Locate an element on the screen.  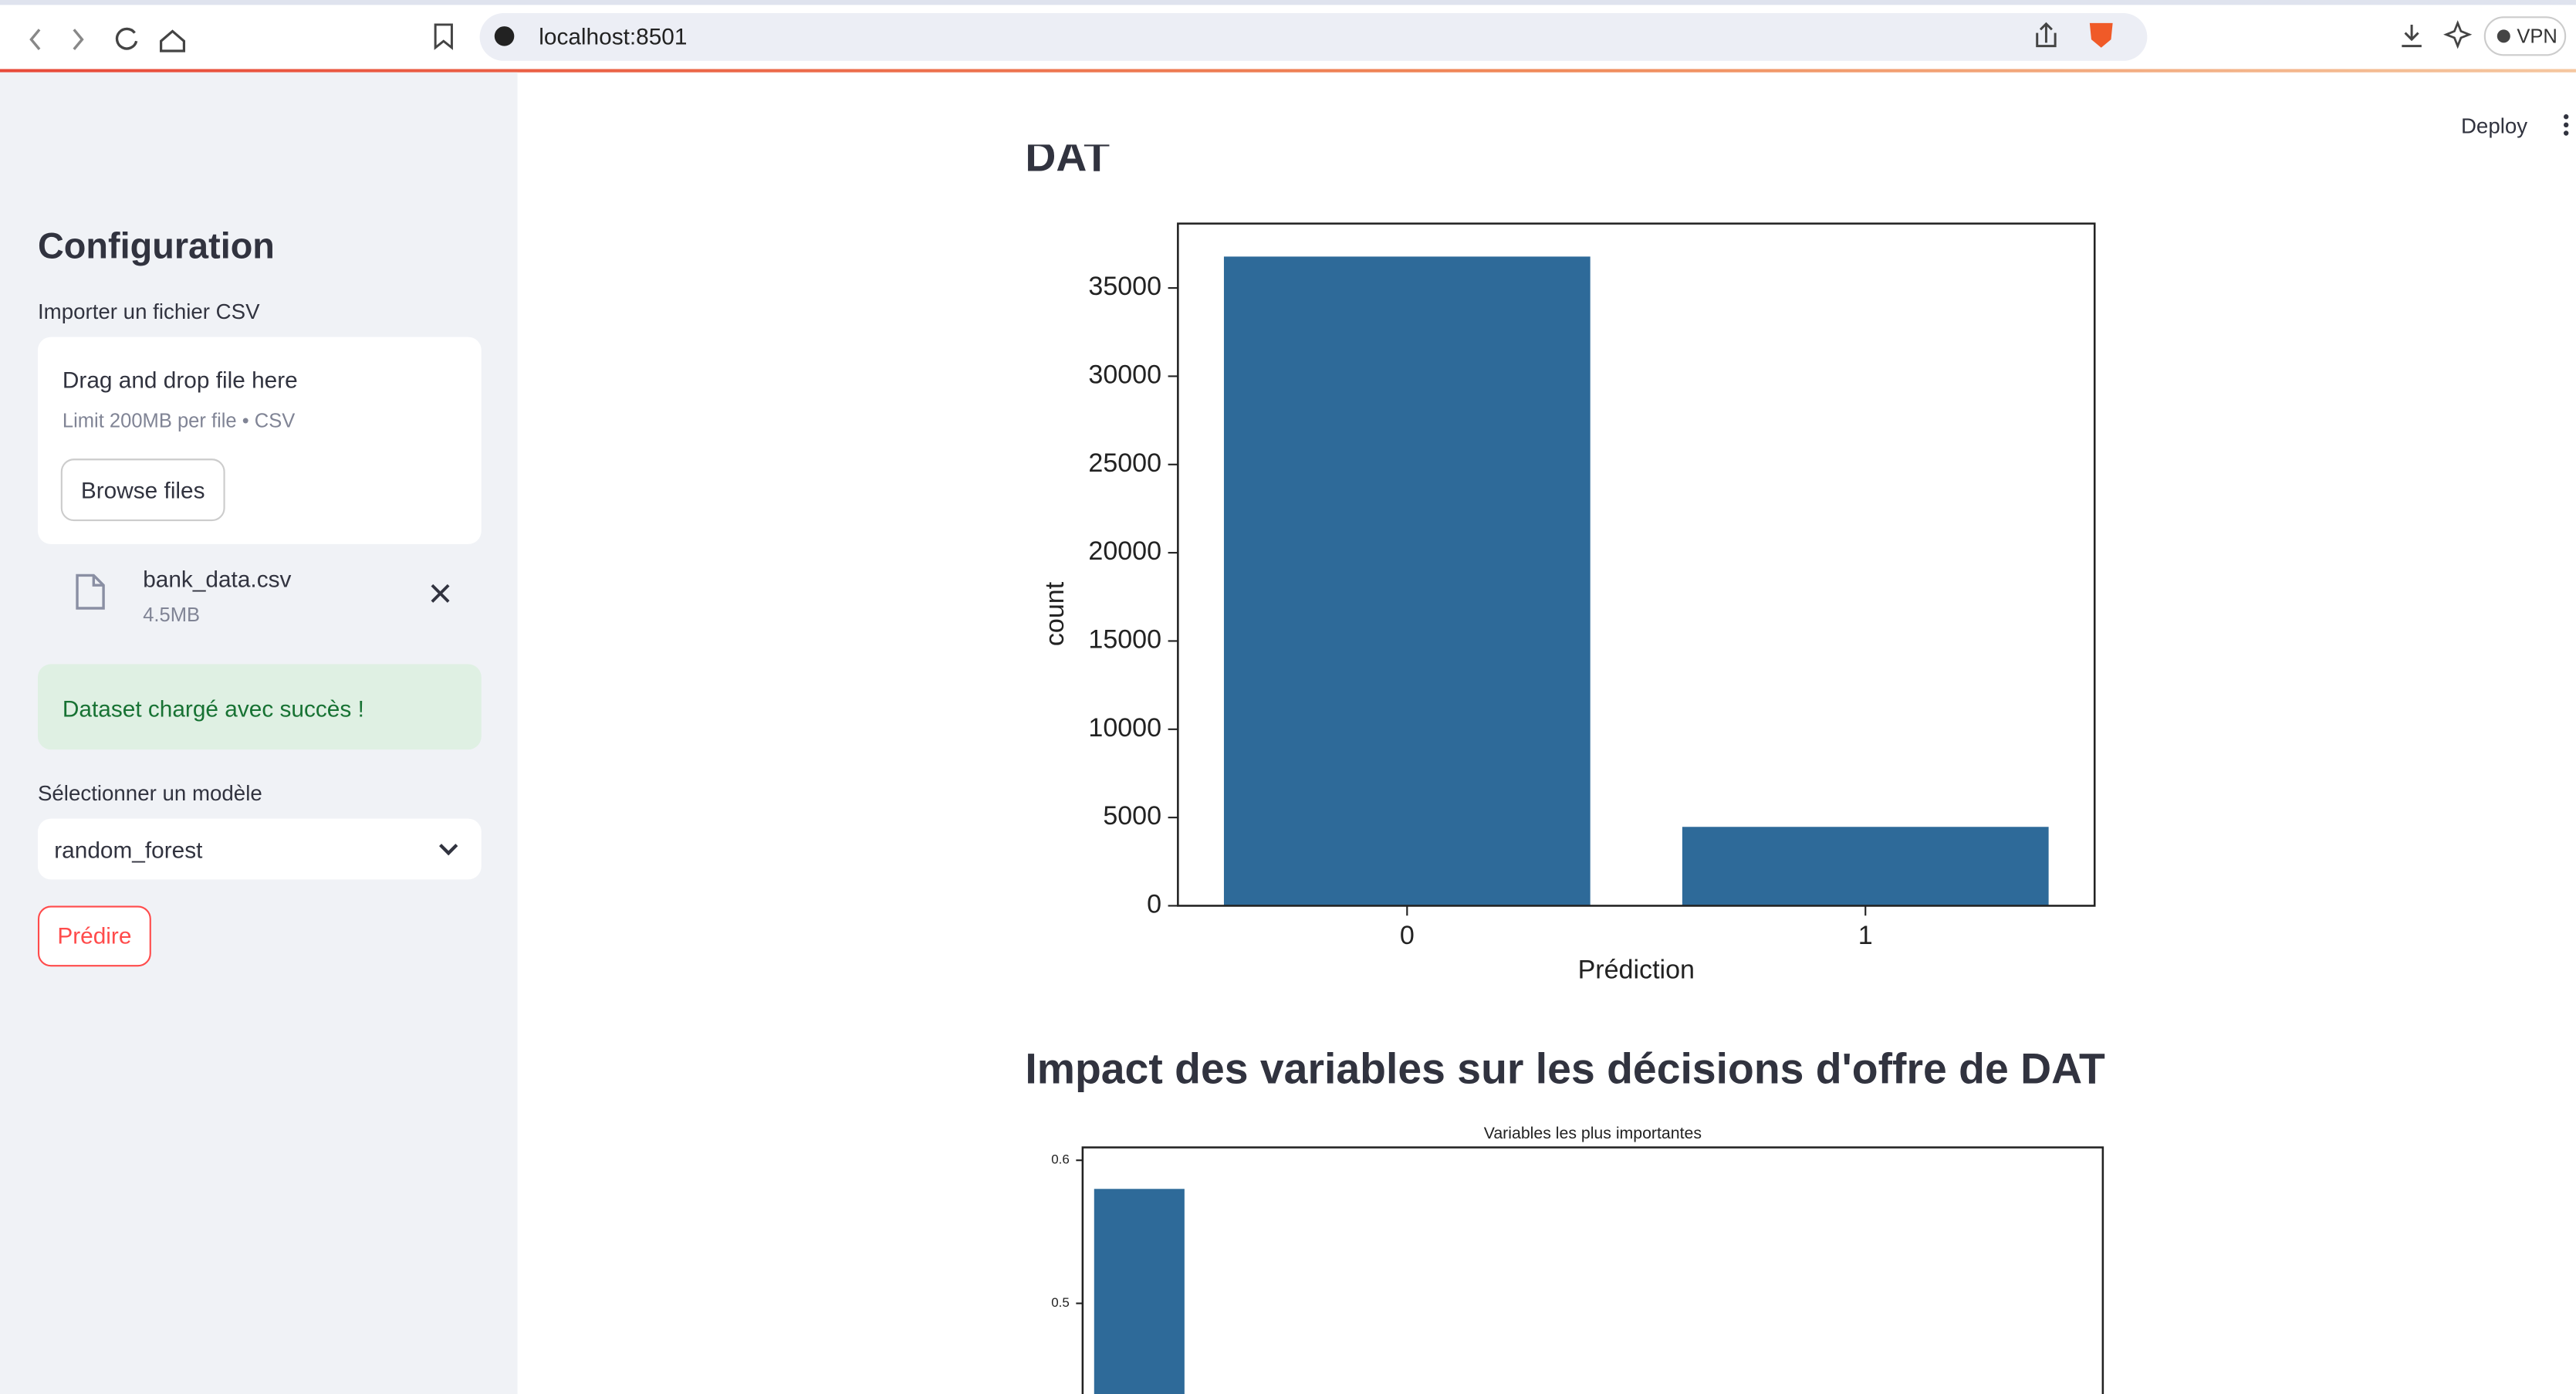
y-tick-label: 0.6 is located at coordinates (1060, 1159).